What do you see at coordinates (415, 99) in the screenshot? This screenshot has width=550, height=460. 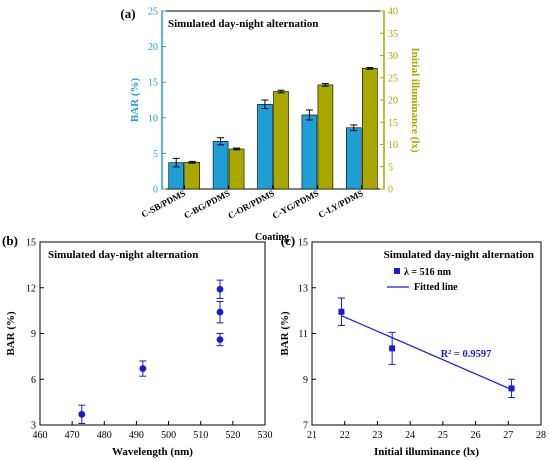 I see `y2-axis-label: Initial illuminance (lx)` at bounding box center [415, 99].